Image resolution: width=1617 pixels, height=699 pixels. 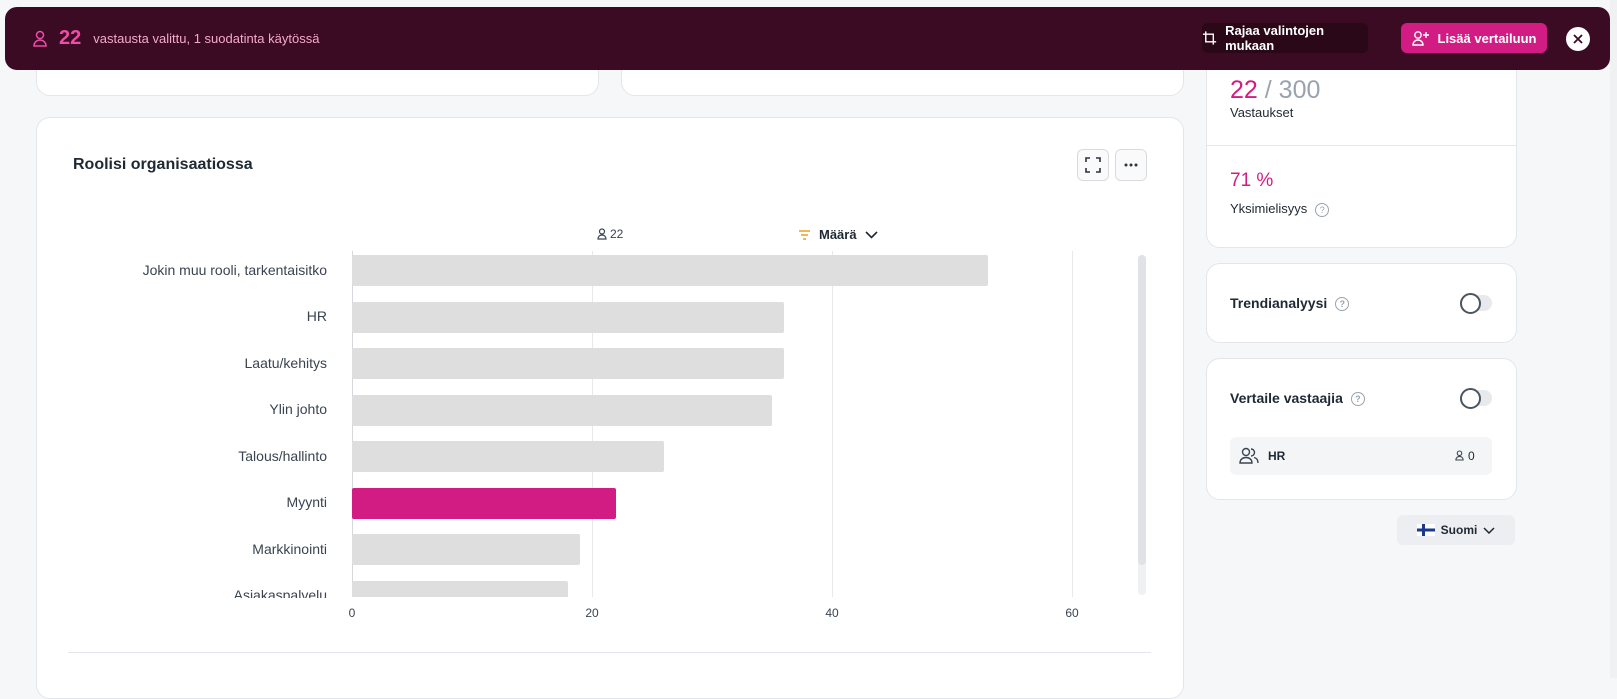 What do you see at coordinates (280, 592) in the screenshot?
I see `category-label: Asiakaspalvelu` at bounding box center [280, 592].